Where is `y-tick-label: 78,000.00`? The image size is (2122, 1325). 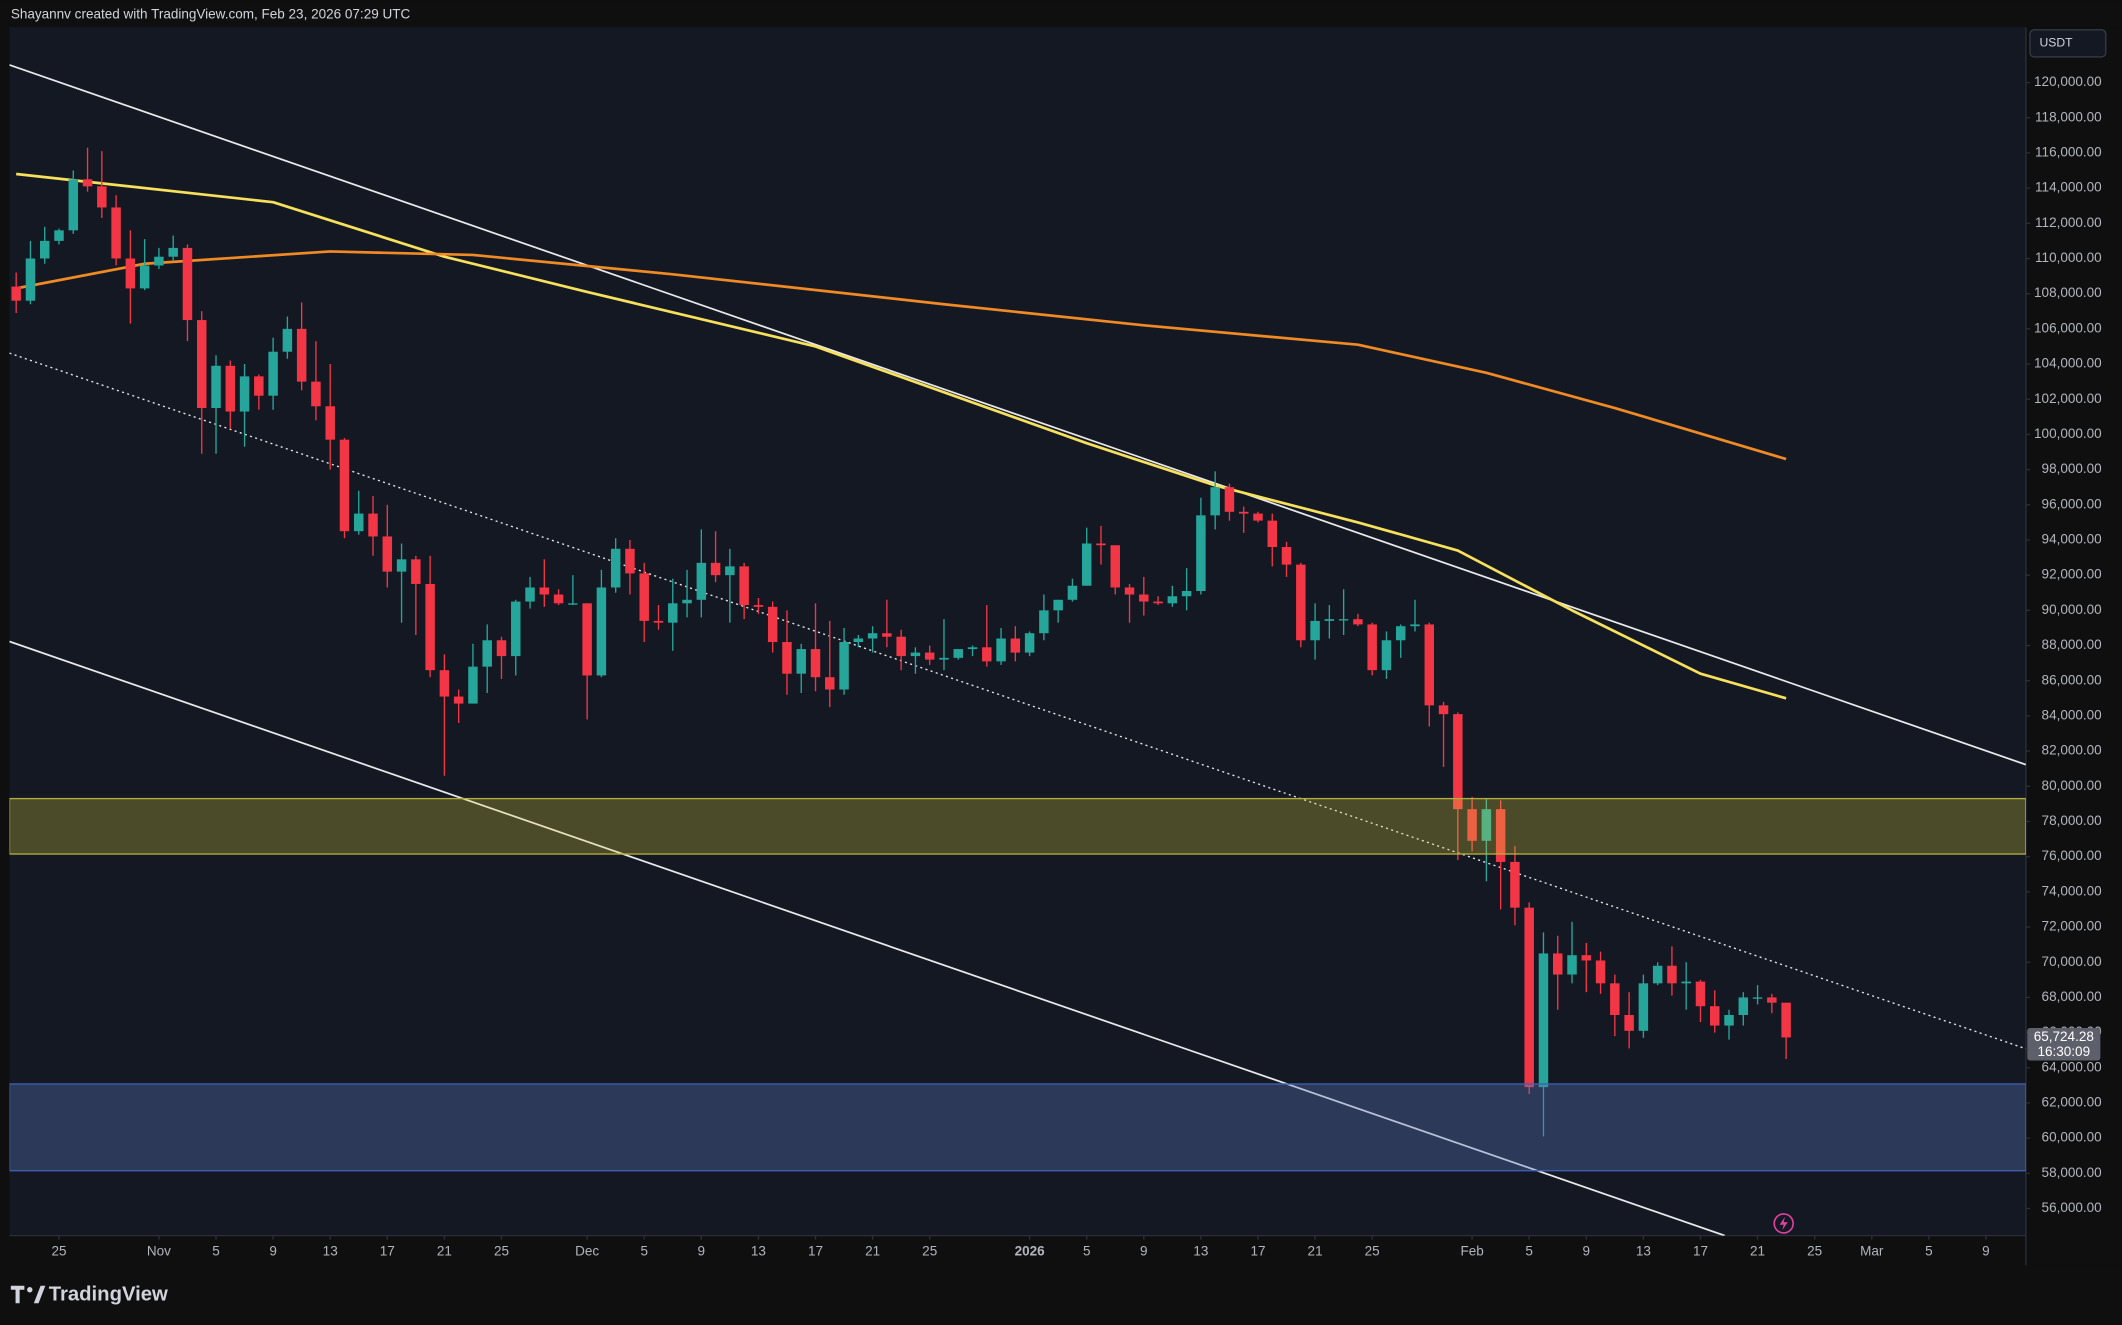
y-tick-label: 78,000.00 is located at coordinates (2072, 820).